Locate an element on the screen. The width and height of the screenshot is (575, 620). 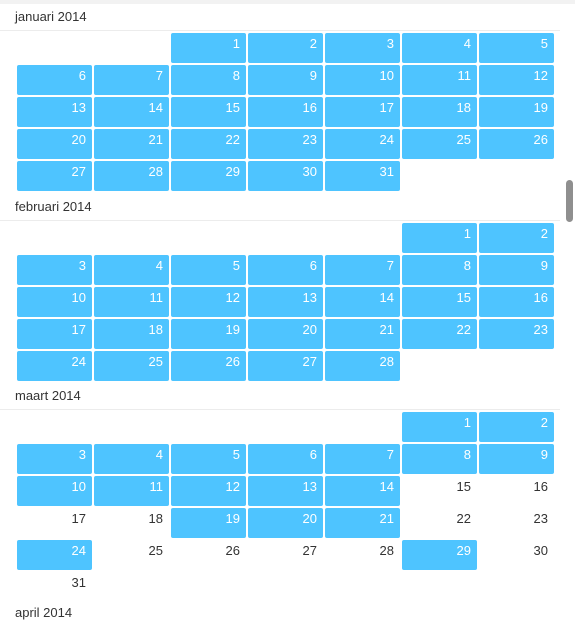
month-title: februari 2014 is located at coordinates (53, 206).